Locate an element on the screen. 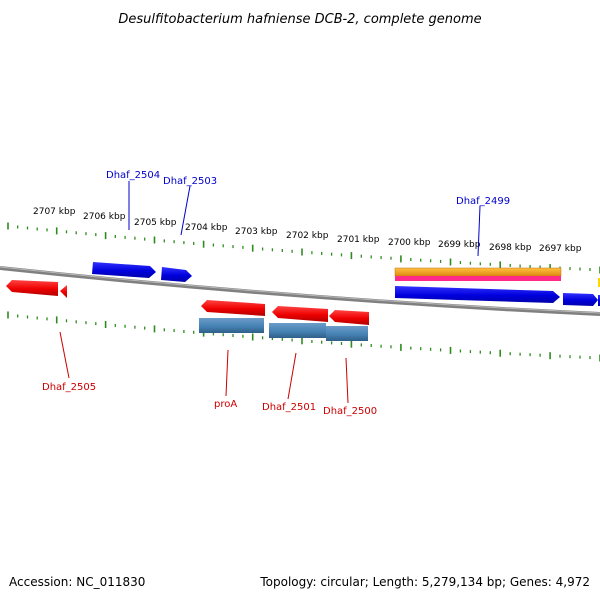 This screenshot has height=600, width=600. scale-ticks-inner is located at coordinates (303, 336).